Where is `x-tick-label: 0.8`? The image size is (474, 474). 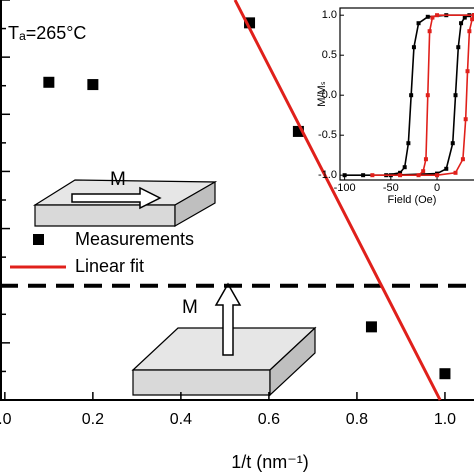
x-tick-label: 0.8 is located at coordinates (357, 419).